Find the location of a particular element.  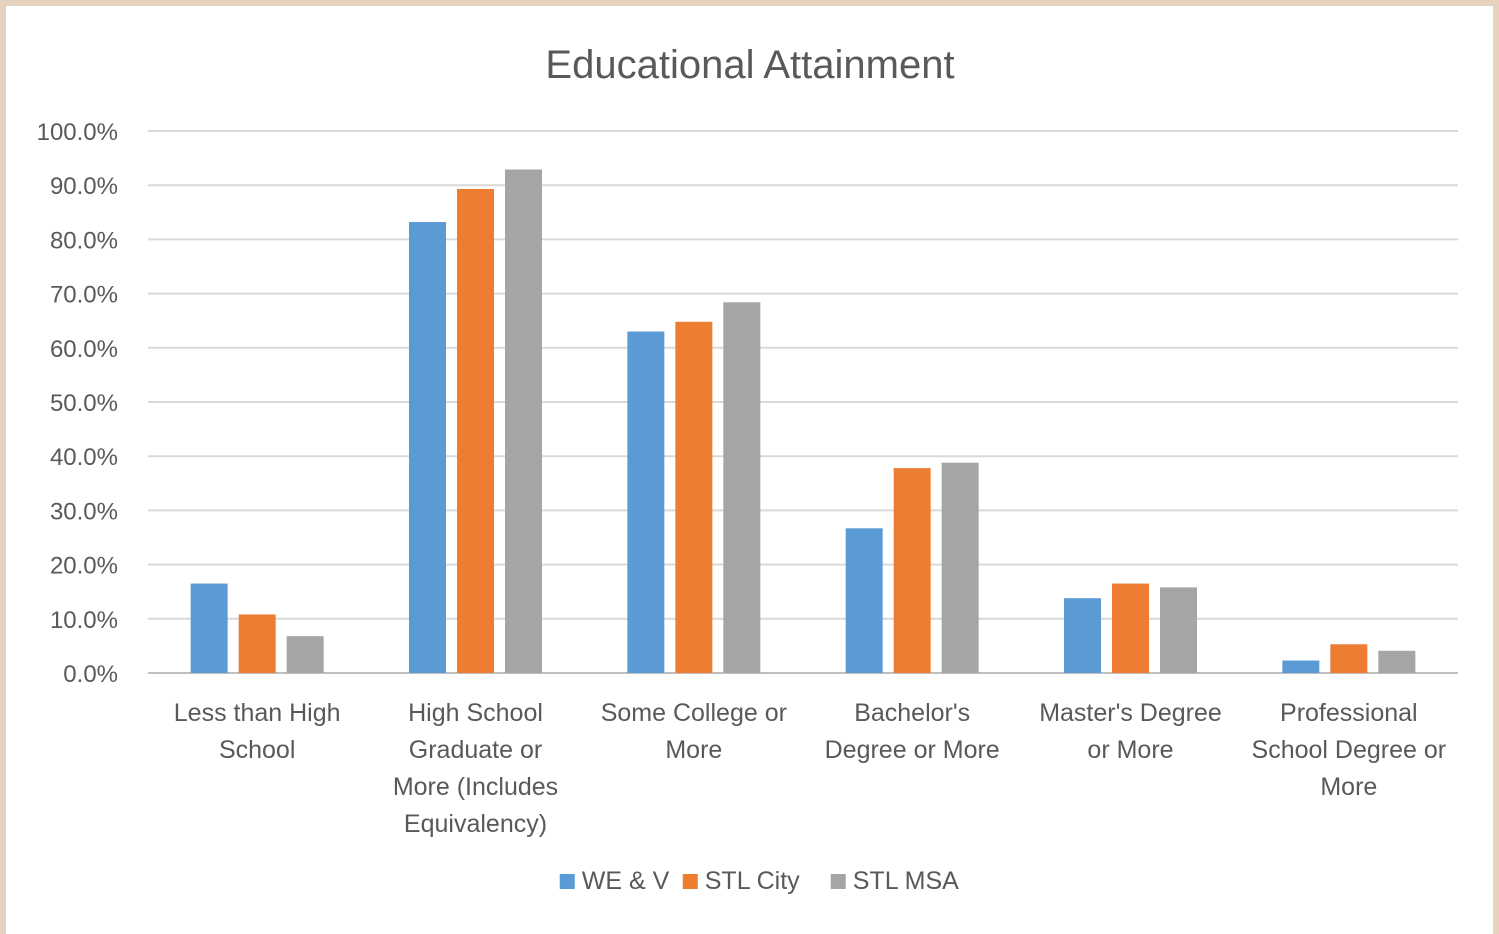

y-tick-label: 100.0% is located at coordinates (77, 132).